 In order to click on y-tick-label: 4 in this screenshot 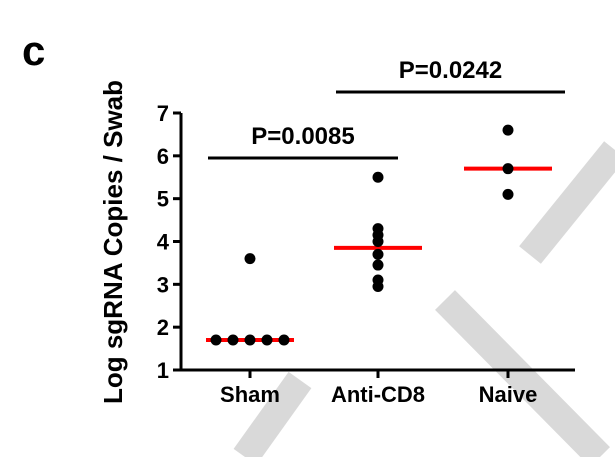, I will do `click(163, 242)`.